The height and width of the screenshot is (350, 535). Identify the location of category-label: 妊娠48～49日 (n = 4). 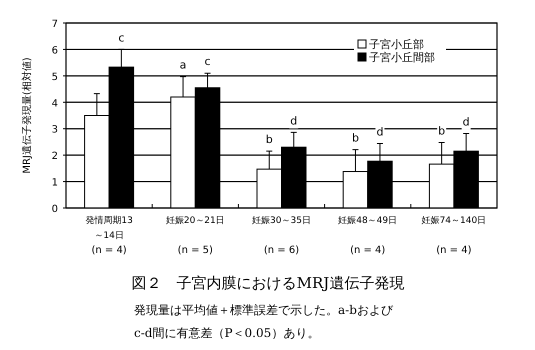
(368, 236).